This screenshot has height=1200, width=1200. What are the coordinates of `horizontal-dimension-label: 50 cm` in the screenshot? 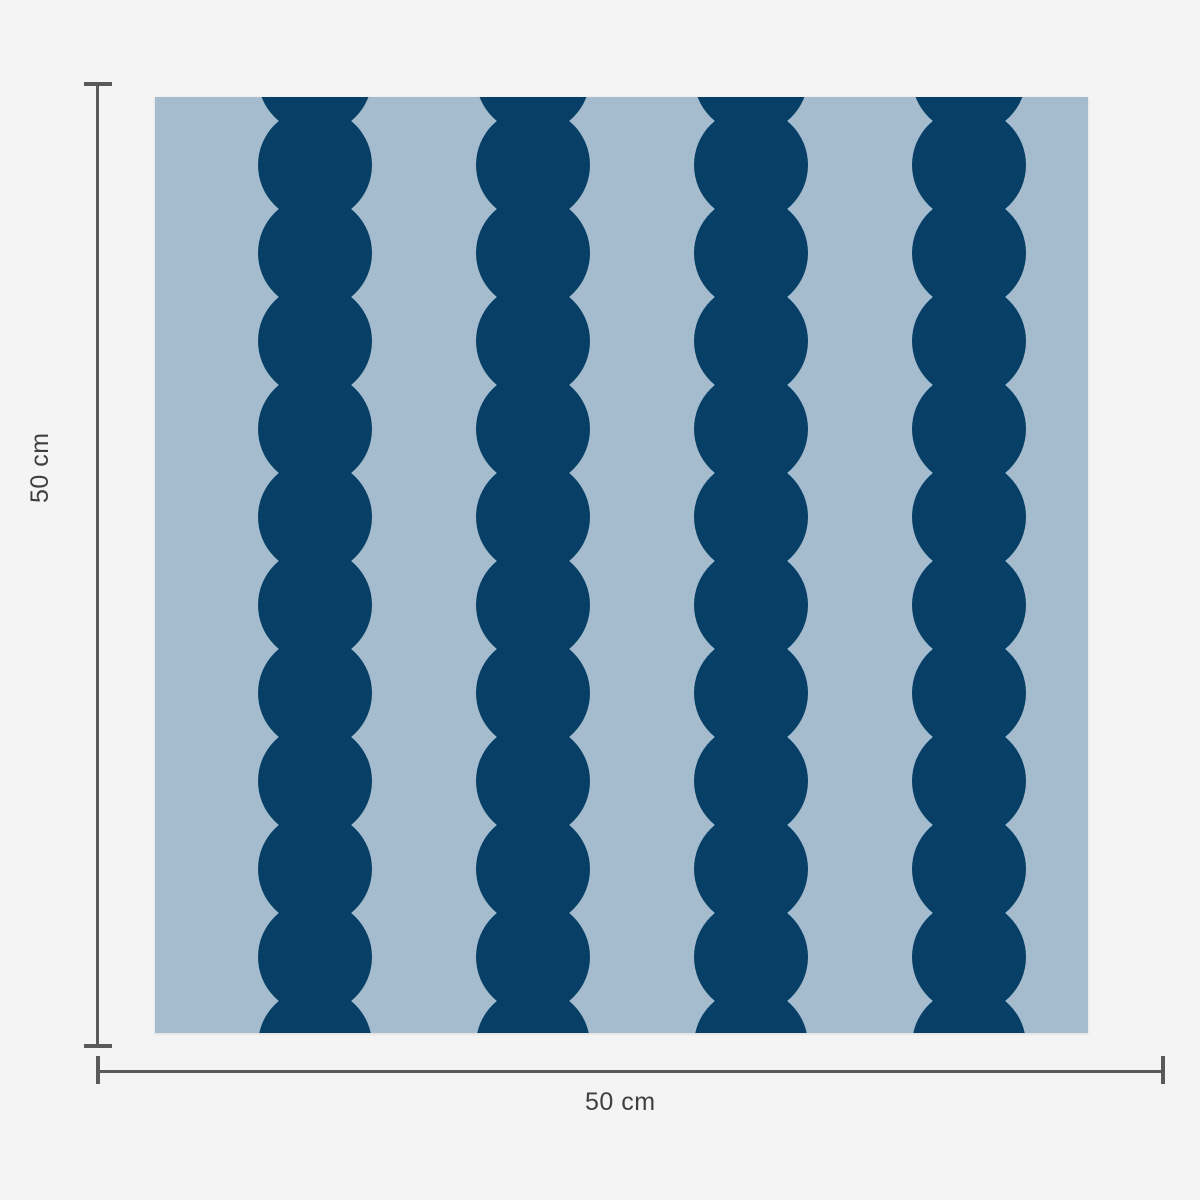 It's located at (620, 1102).